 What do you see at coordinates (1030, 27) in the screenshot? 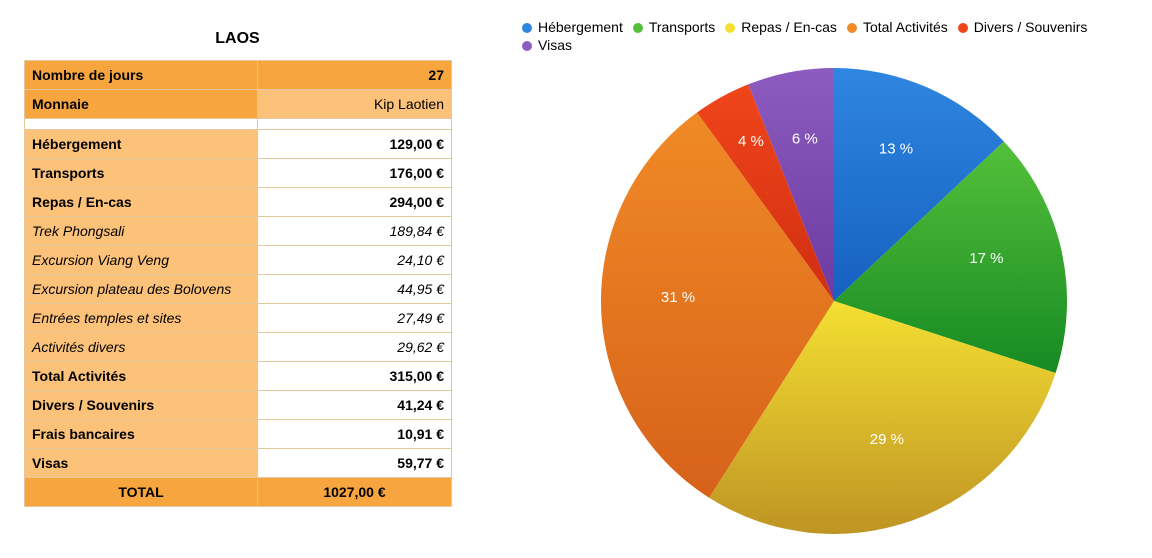
I see `legend-label: Divers / Souvenirs` at bounding box center [1030, 27].